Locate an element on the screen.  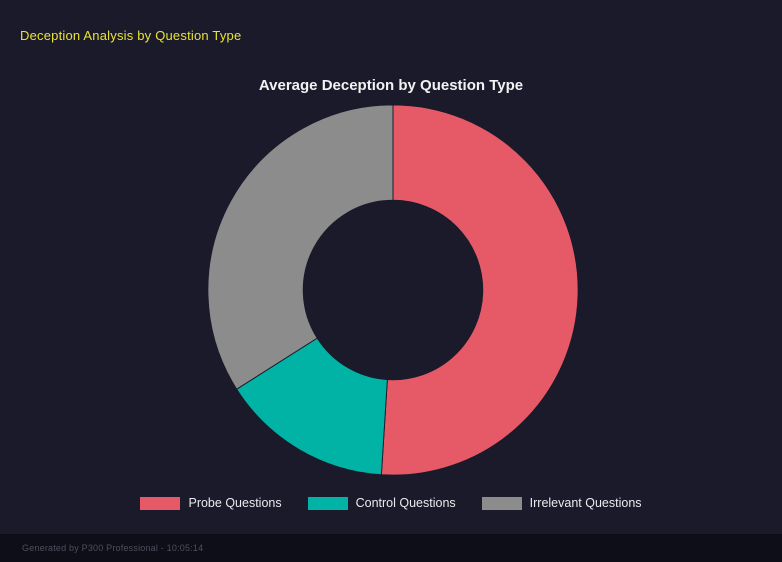
legend-item-control: Control Questions is located at coordinates (381, 503).